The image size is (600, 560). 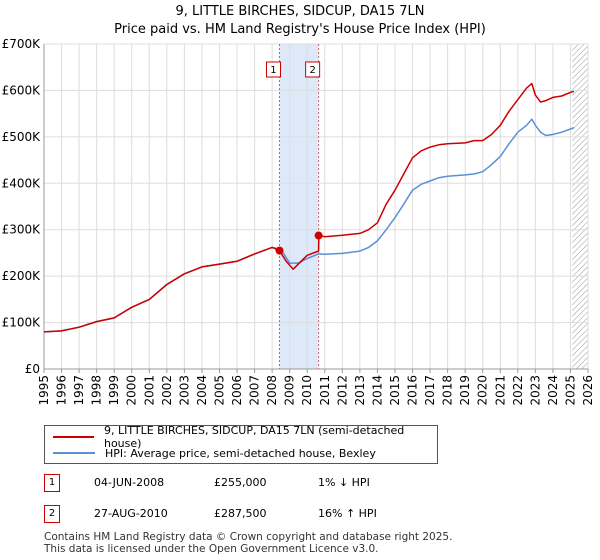 I want to click on x-tick-label: 2025, so click(x=570, y=390).